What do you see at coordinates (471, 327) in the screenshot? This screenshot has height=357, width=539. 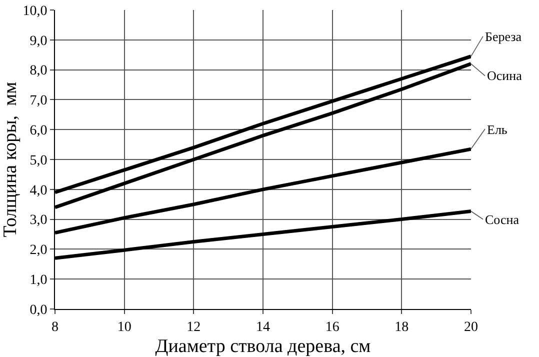 I see `x-tick-label: 20` at bounding box center [471, 327].